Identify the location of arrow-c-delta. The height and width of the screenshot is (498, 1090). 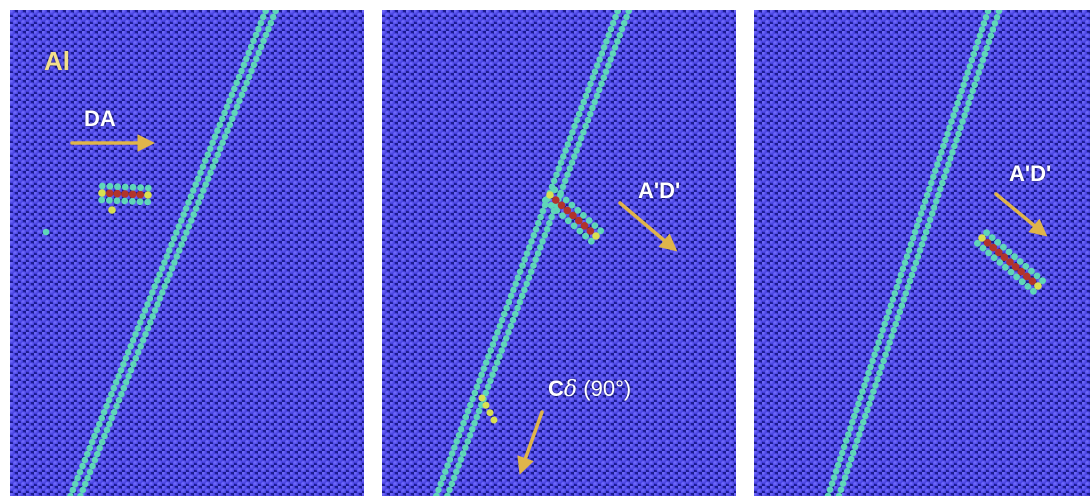
(530, 442).